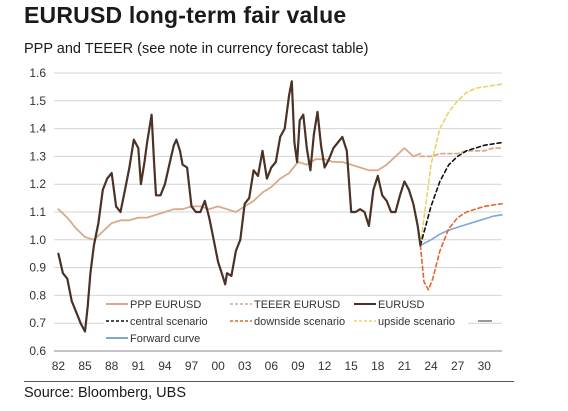 Image resolution: width=568 pixels, height=411 pixels. I want to click on x-tick-label: 30, so click(485, 366).